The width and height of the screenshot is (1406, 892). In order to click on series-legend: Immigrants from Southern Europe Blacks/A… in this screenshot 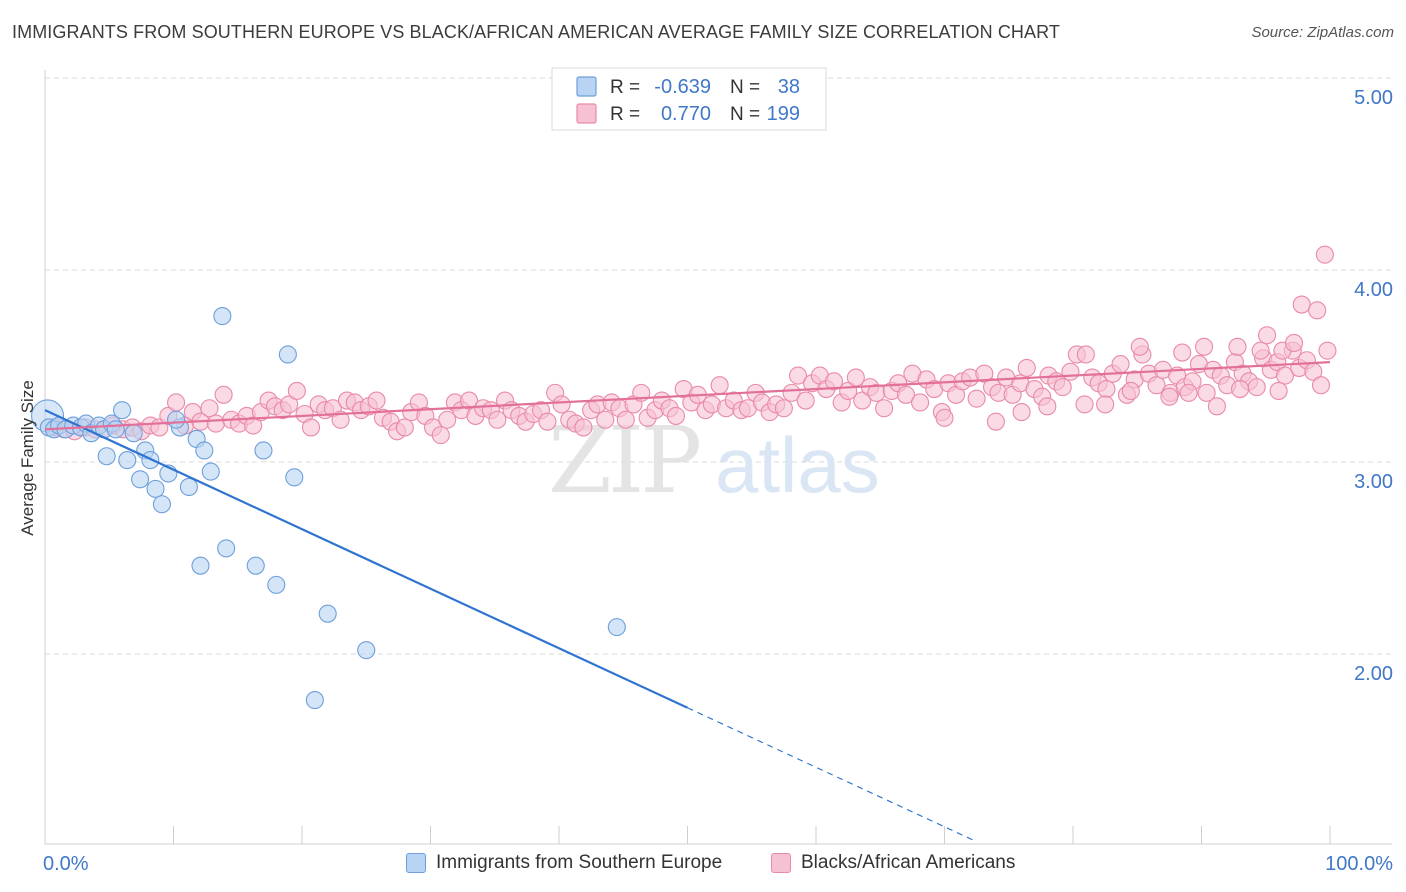, I will do `click(703, 865)`.